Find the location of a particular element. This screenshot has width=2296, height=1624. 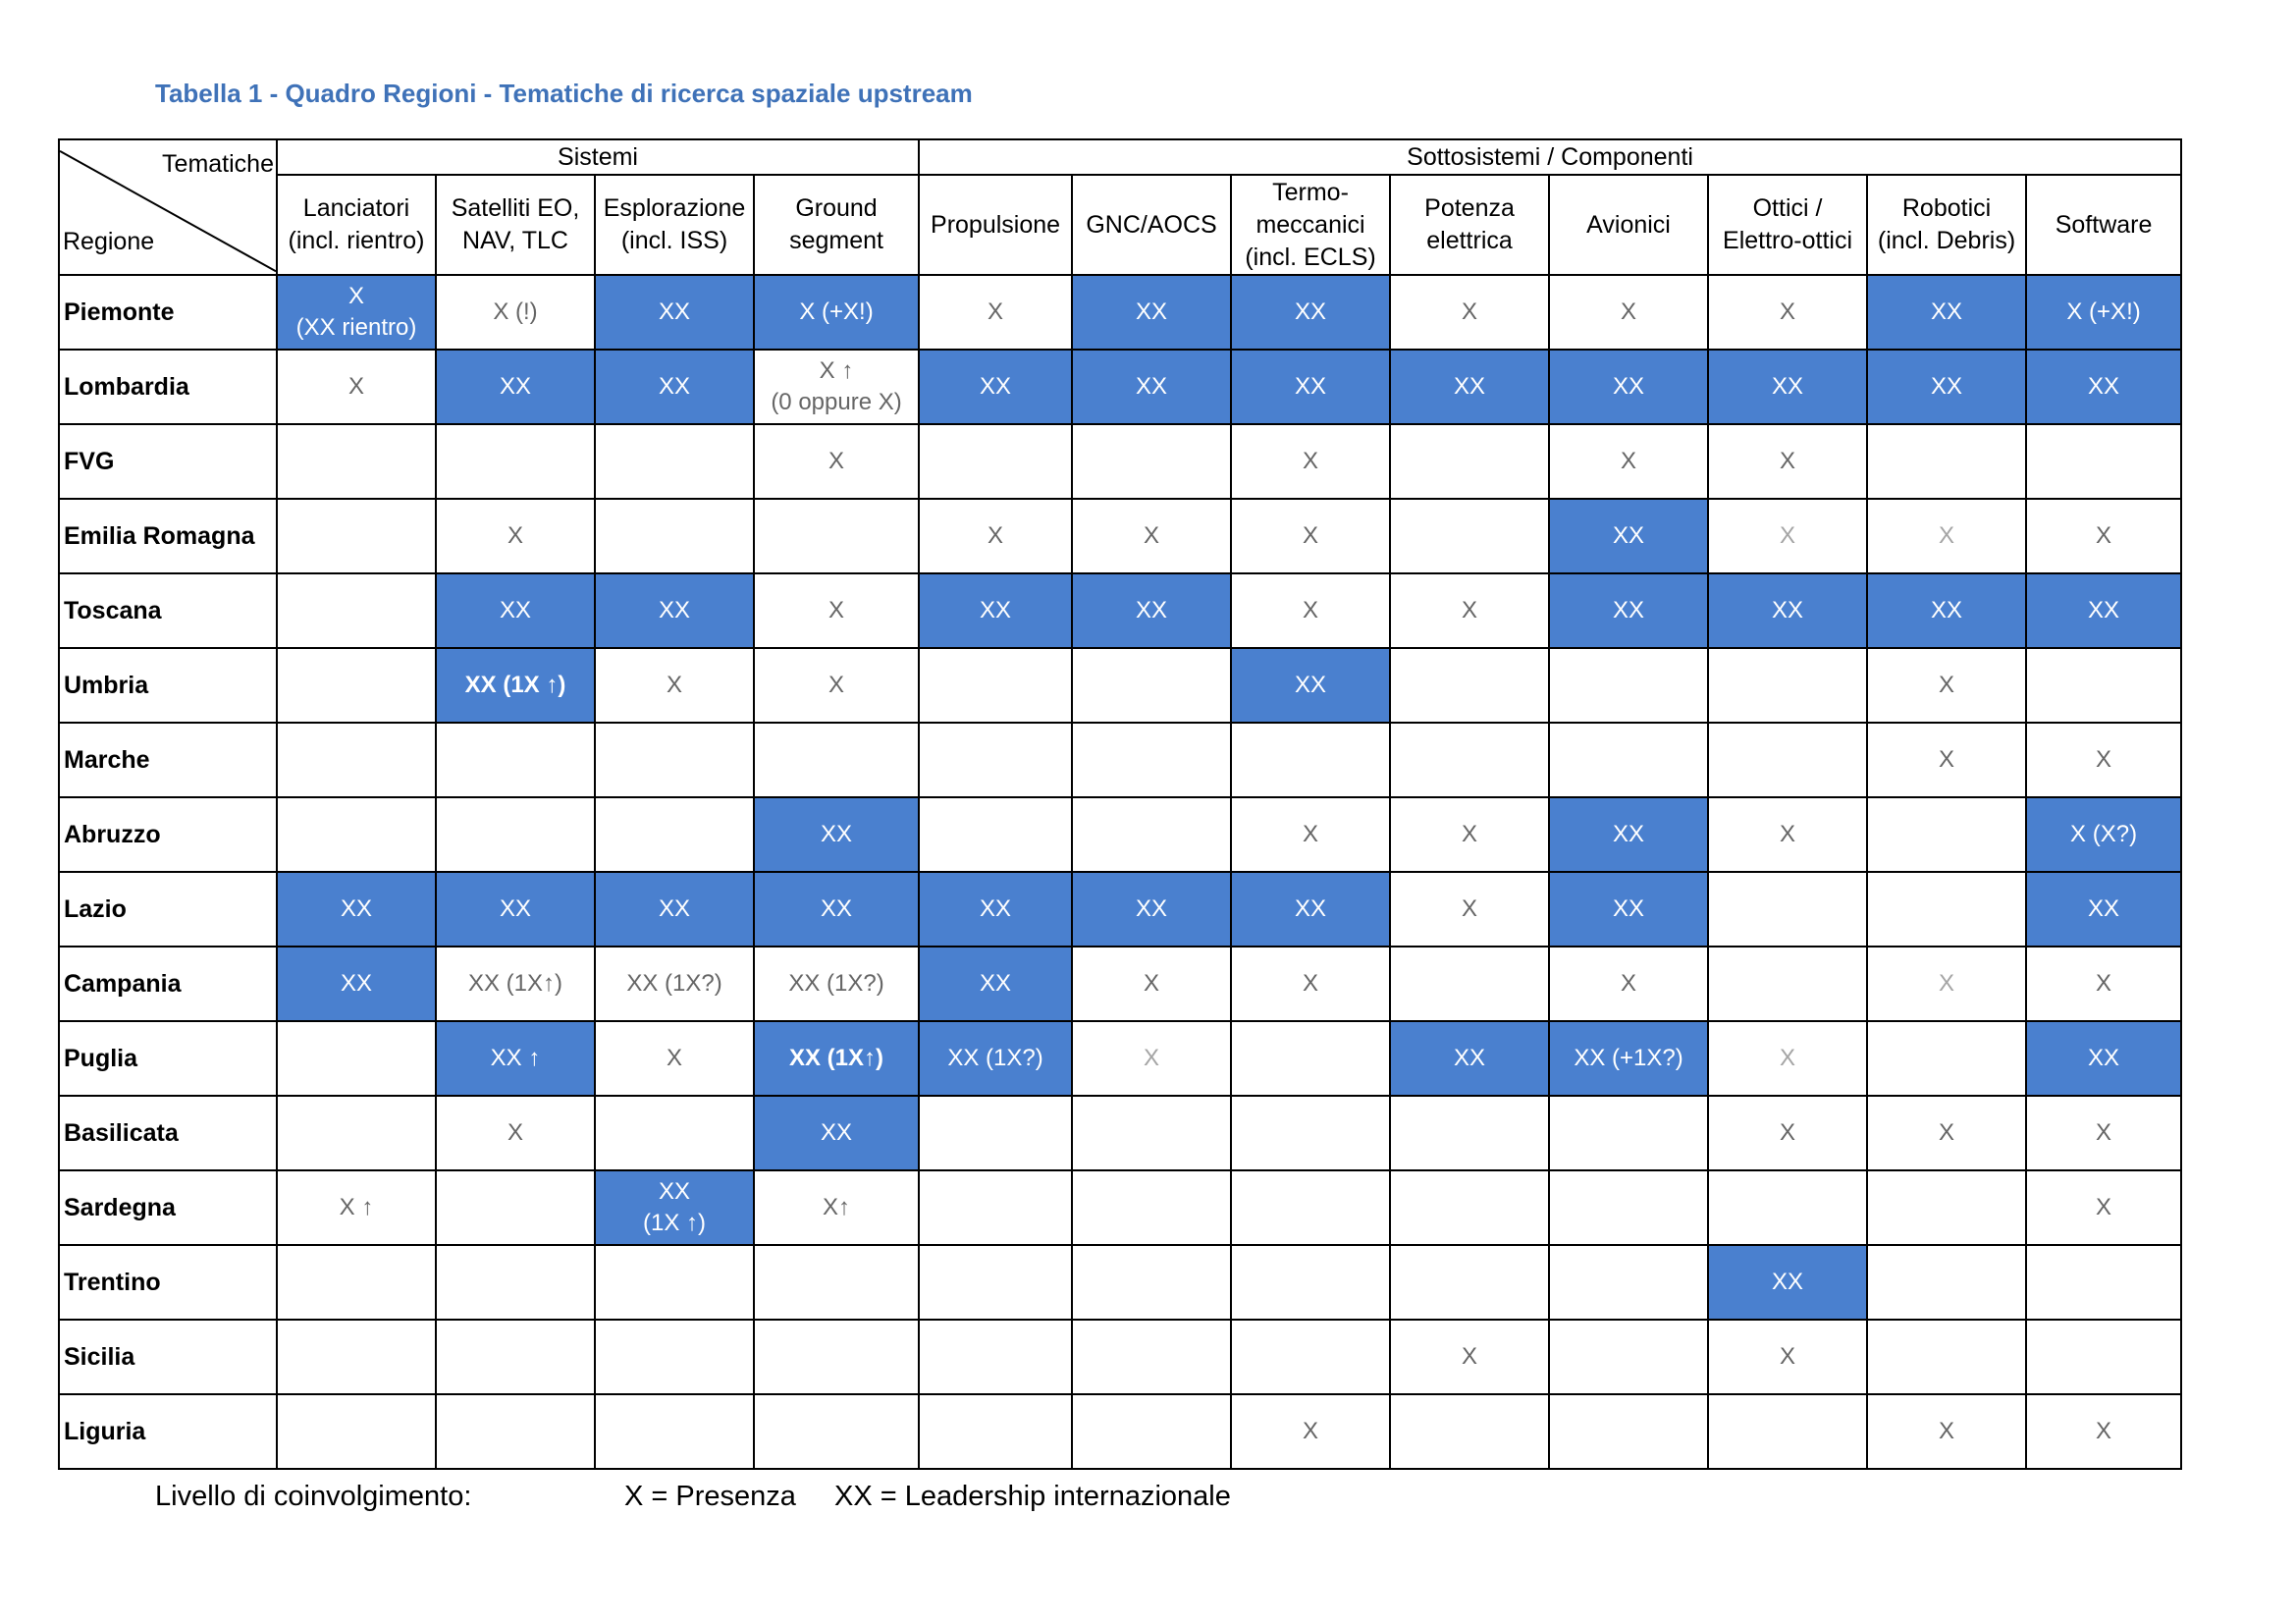

table-row: Umbria XX (1X ↑) X X XX X is located at coordinates (1120, 685).